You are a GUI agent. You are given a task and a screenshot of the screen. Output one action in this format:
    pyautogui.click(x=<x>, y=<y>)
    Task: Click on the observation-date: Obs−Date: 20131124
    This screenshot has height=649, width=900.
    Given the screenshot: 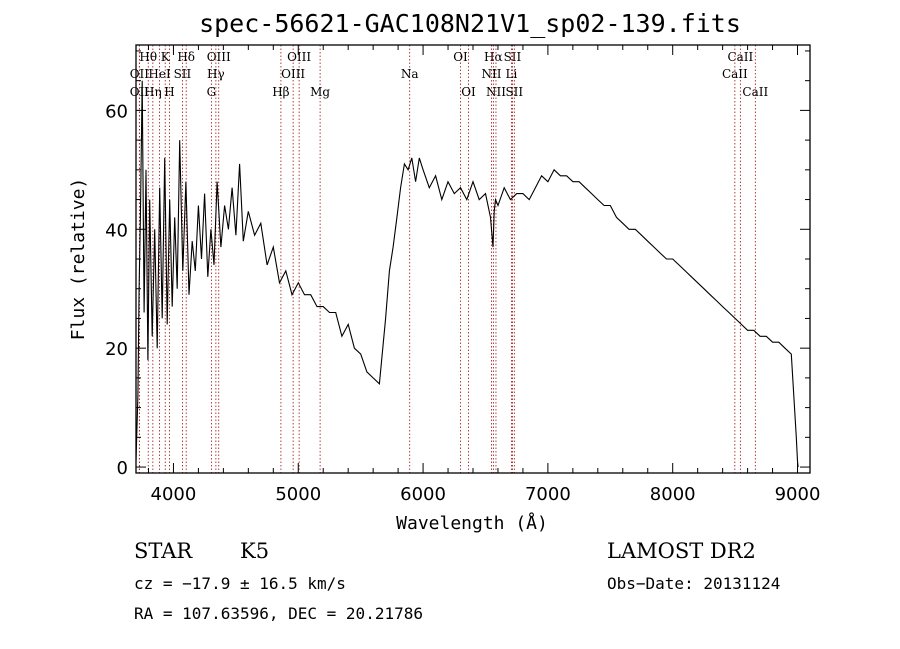 What is the action you would take?
    pyautogui.click(x=693, y=583)
    